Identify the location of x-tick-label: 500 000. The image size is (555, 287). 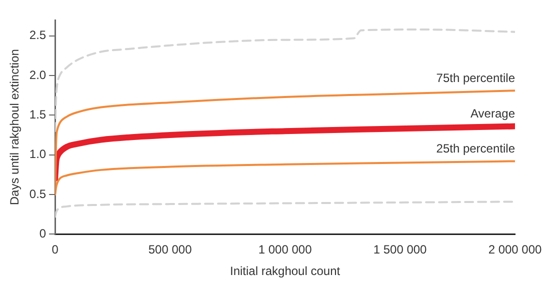
(170, 249).